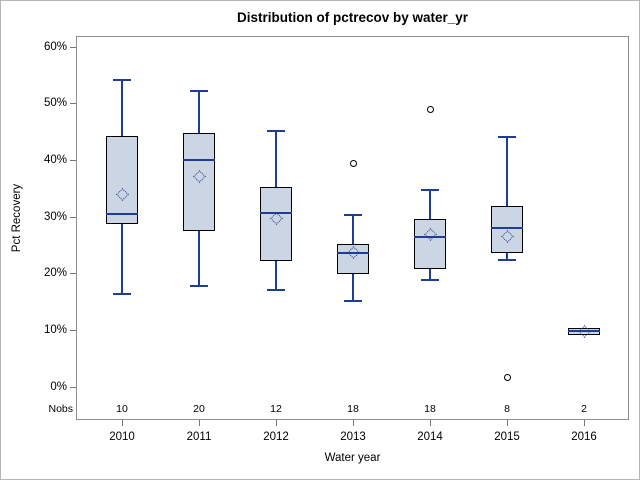 This screenshot has height=480, width=640. What do you see at coordinates (276, 409) in the screenshot?
I see `nobs-value: 12` at bounding box center [276, 409].